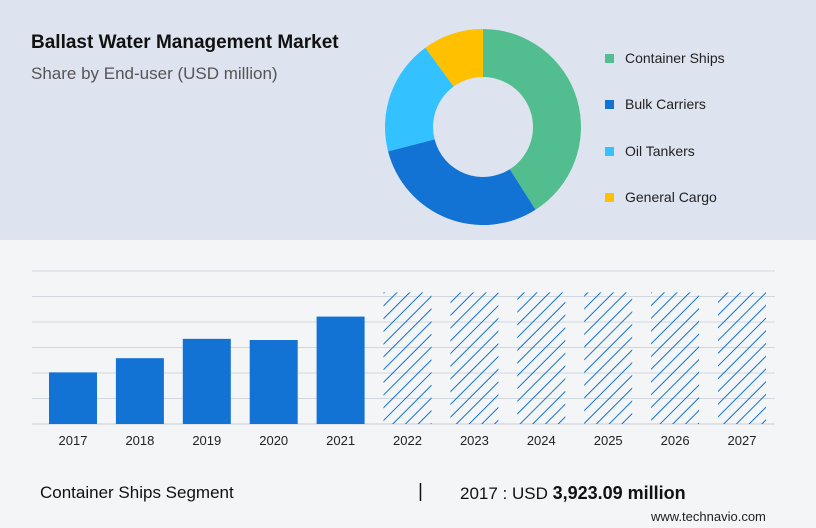 Image resolution: width=816 pixels, height=528 pixels. What do you see at coordinates (608, 358) in the screenshot?
I see `forecast-bar-2025` at bounding box center [608, 358].